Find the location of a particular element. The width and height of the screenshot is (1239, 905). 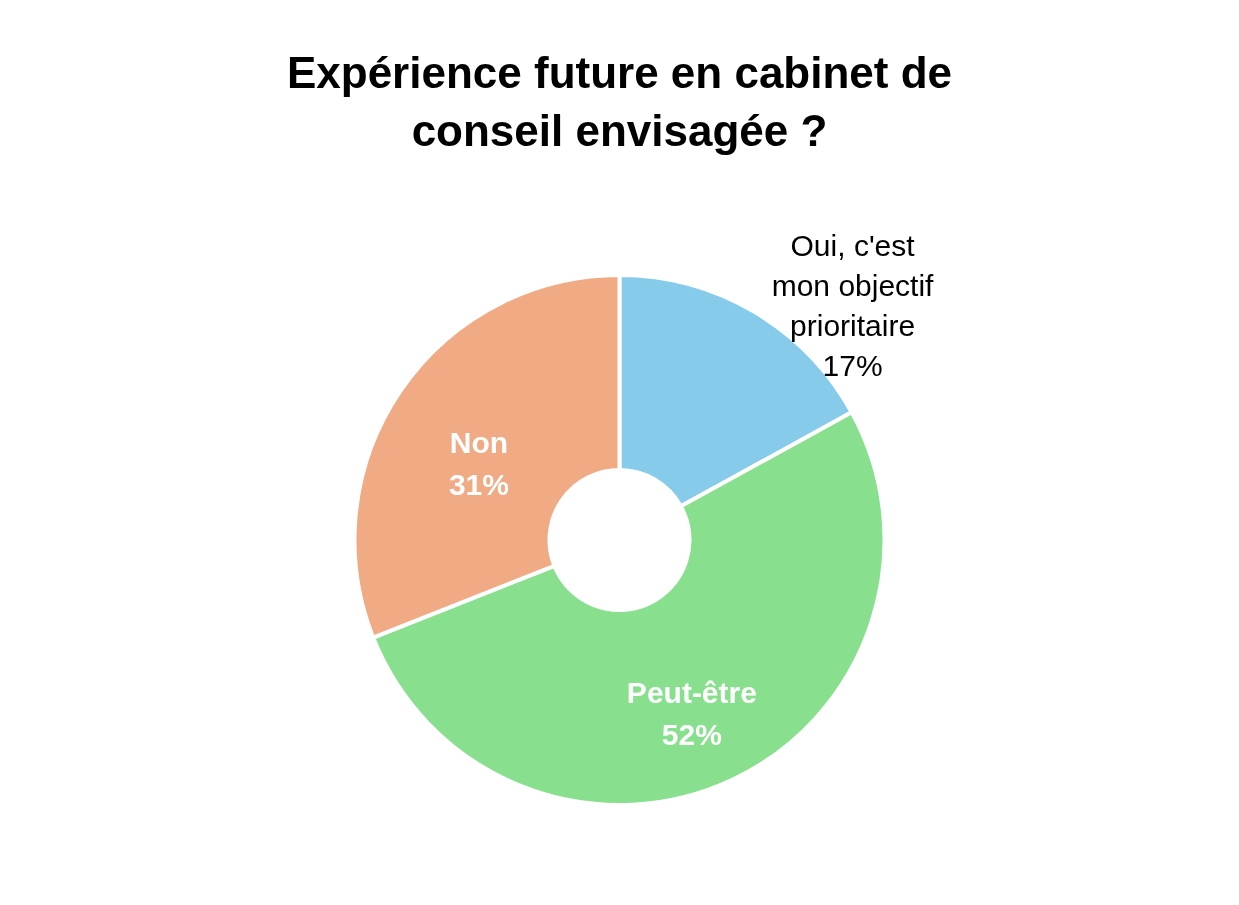

data-label: 31% is located at coordinates (478, 485).